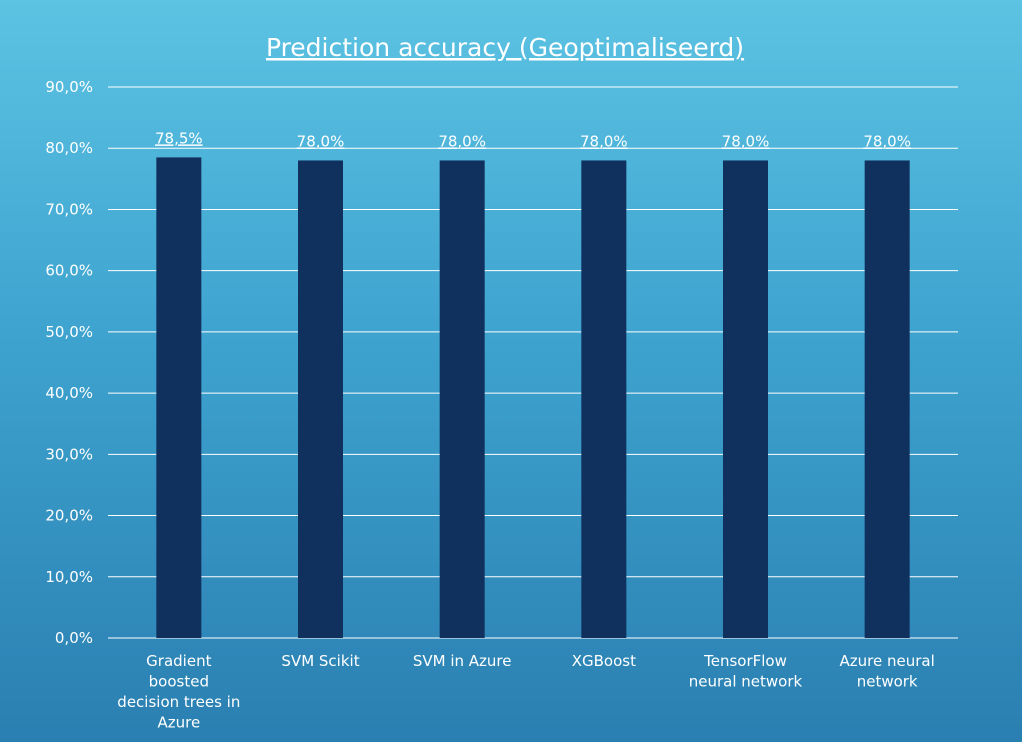  I want to click on y-tick-label: 90,0%, so click(69, 87).